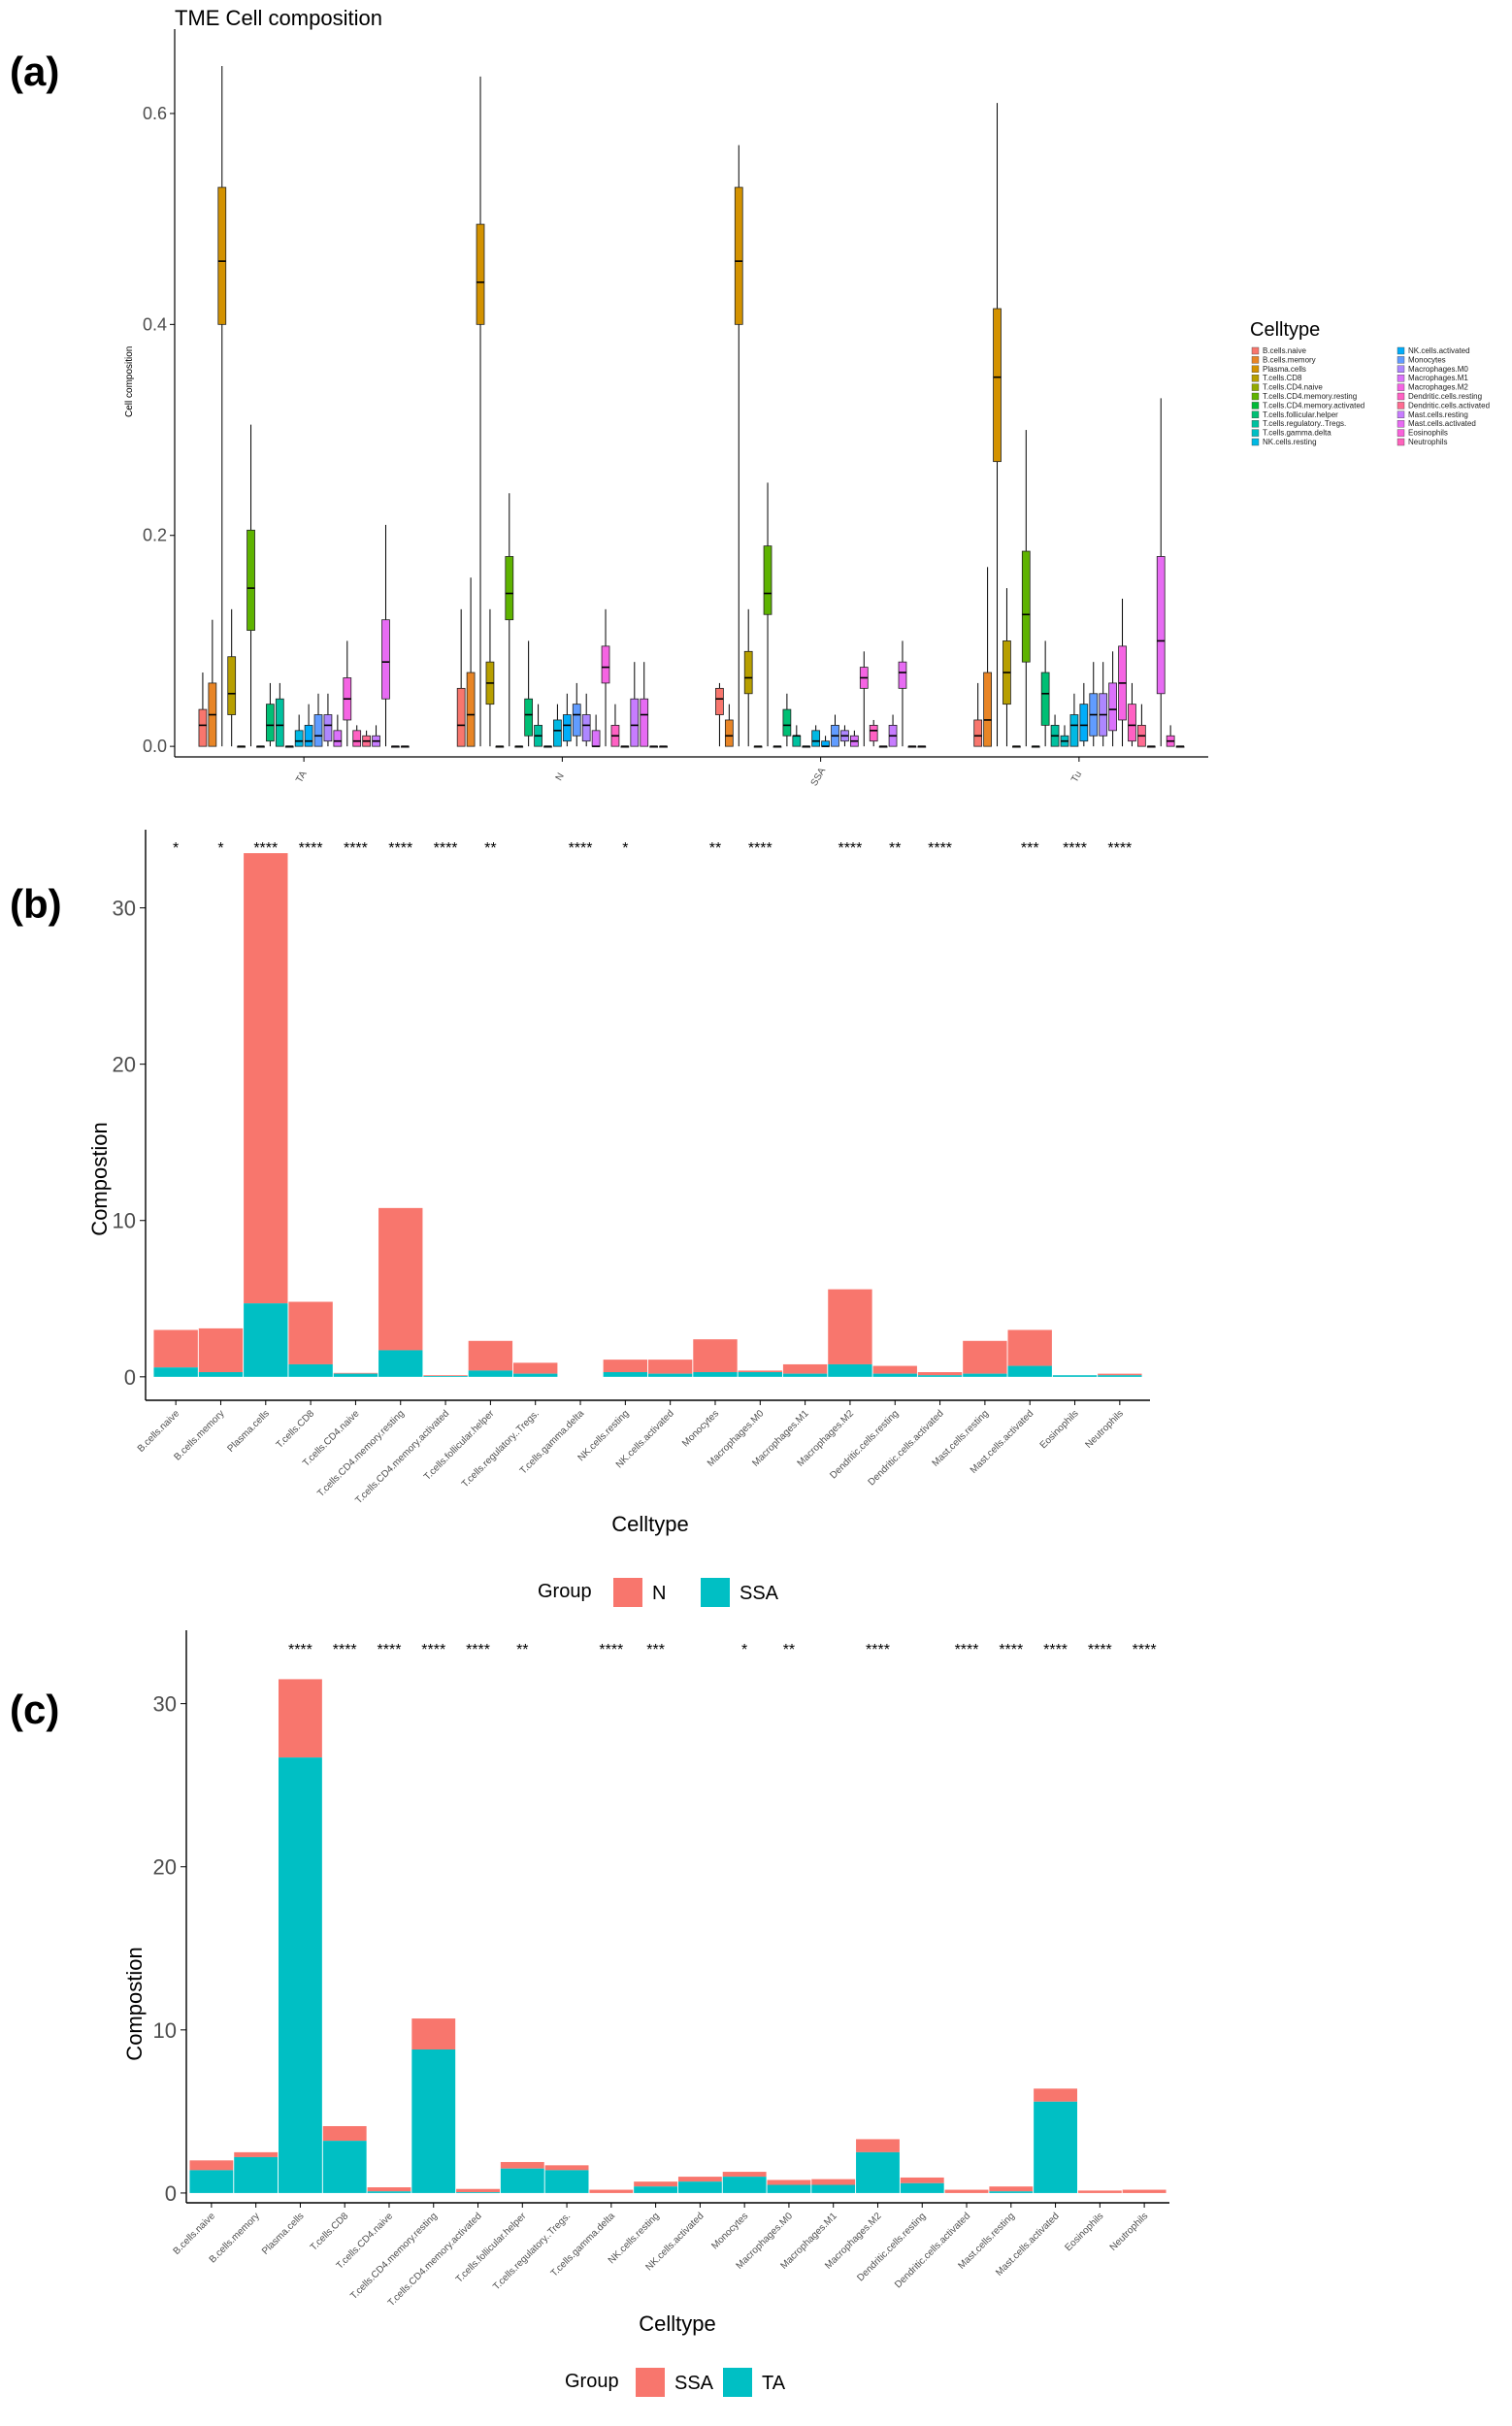  Describe the element at coordinates (155, 746) in the screenshot. I see `y-tick-label: 0.0` at that location.